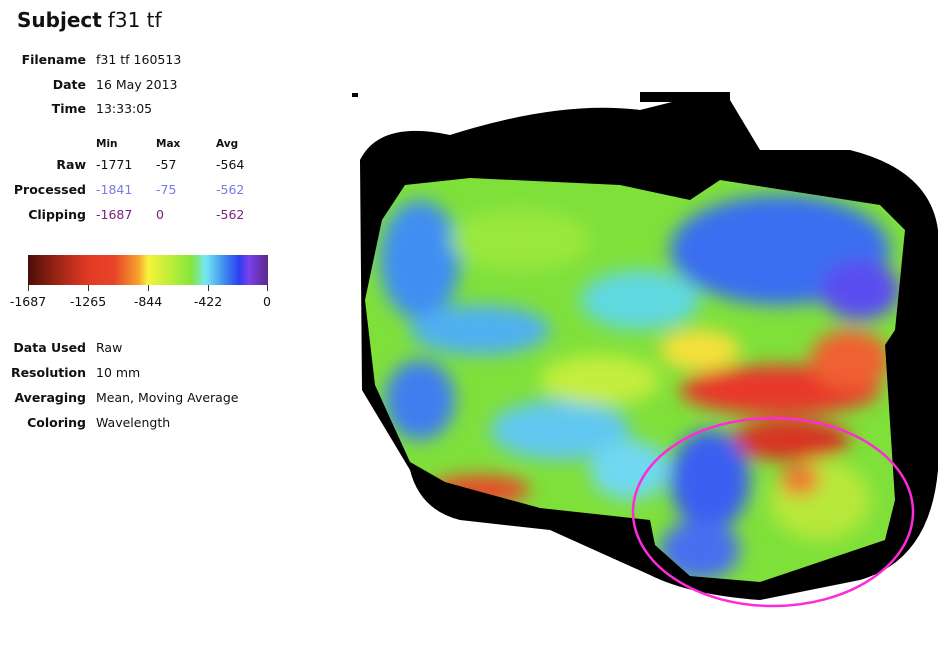  Describe the element at coordinates (139, 59) in the screenshot. I see `filename-value: f31 tf 160513` at that location.